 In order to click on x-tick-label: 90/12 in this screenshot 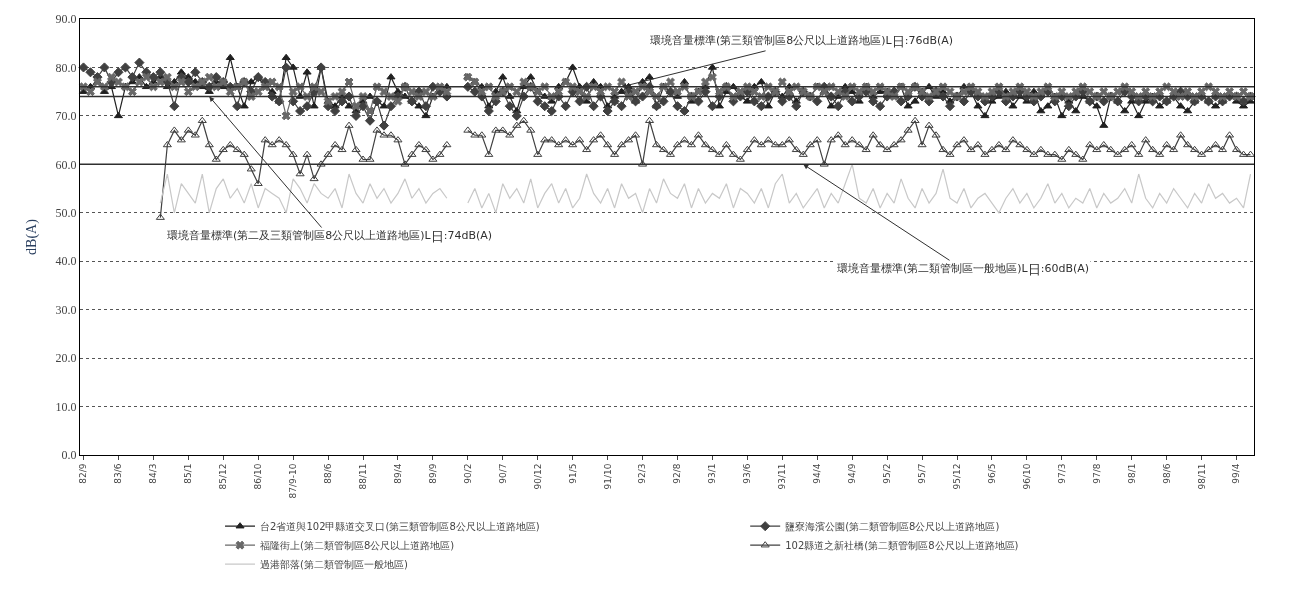, I will do `click(537, 476)`.